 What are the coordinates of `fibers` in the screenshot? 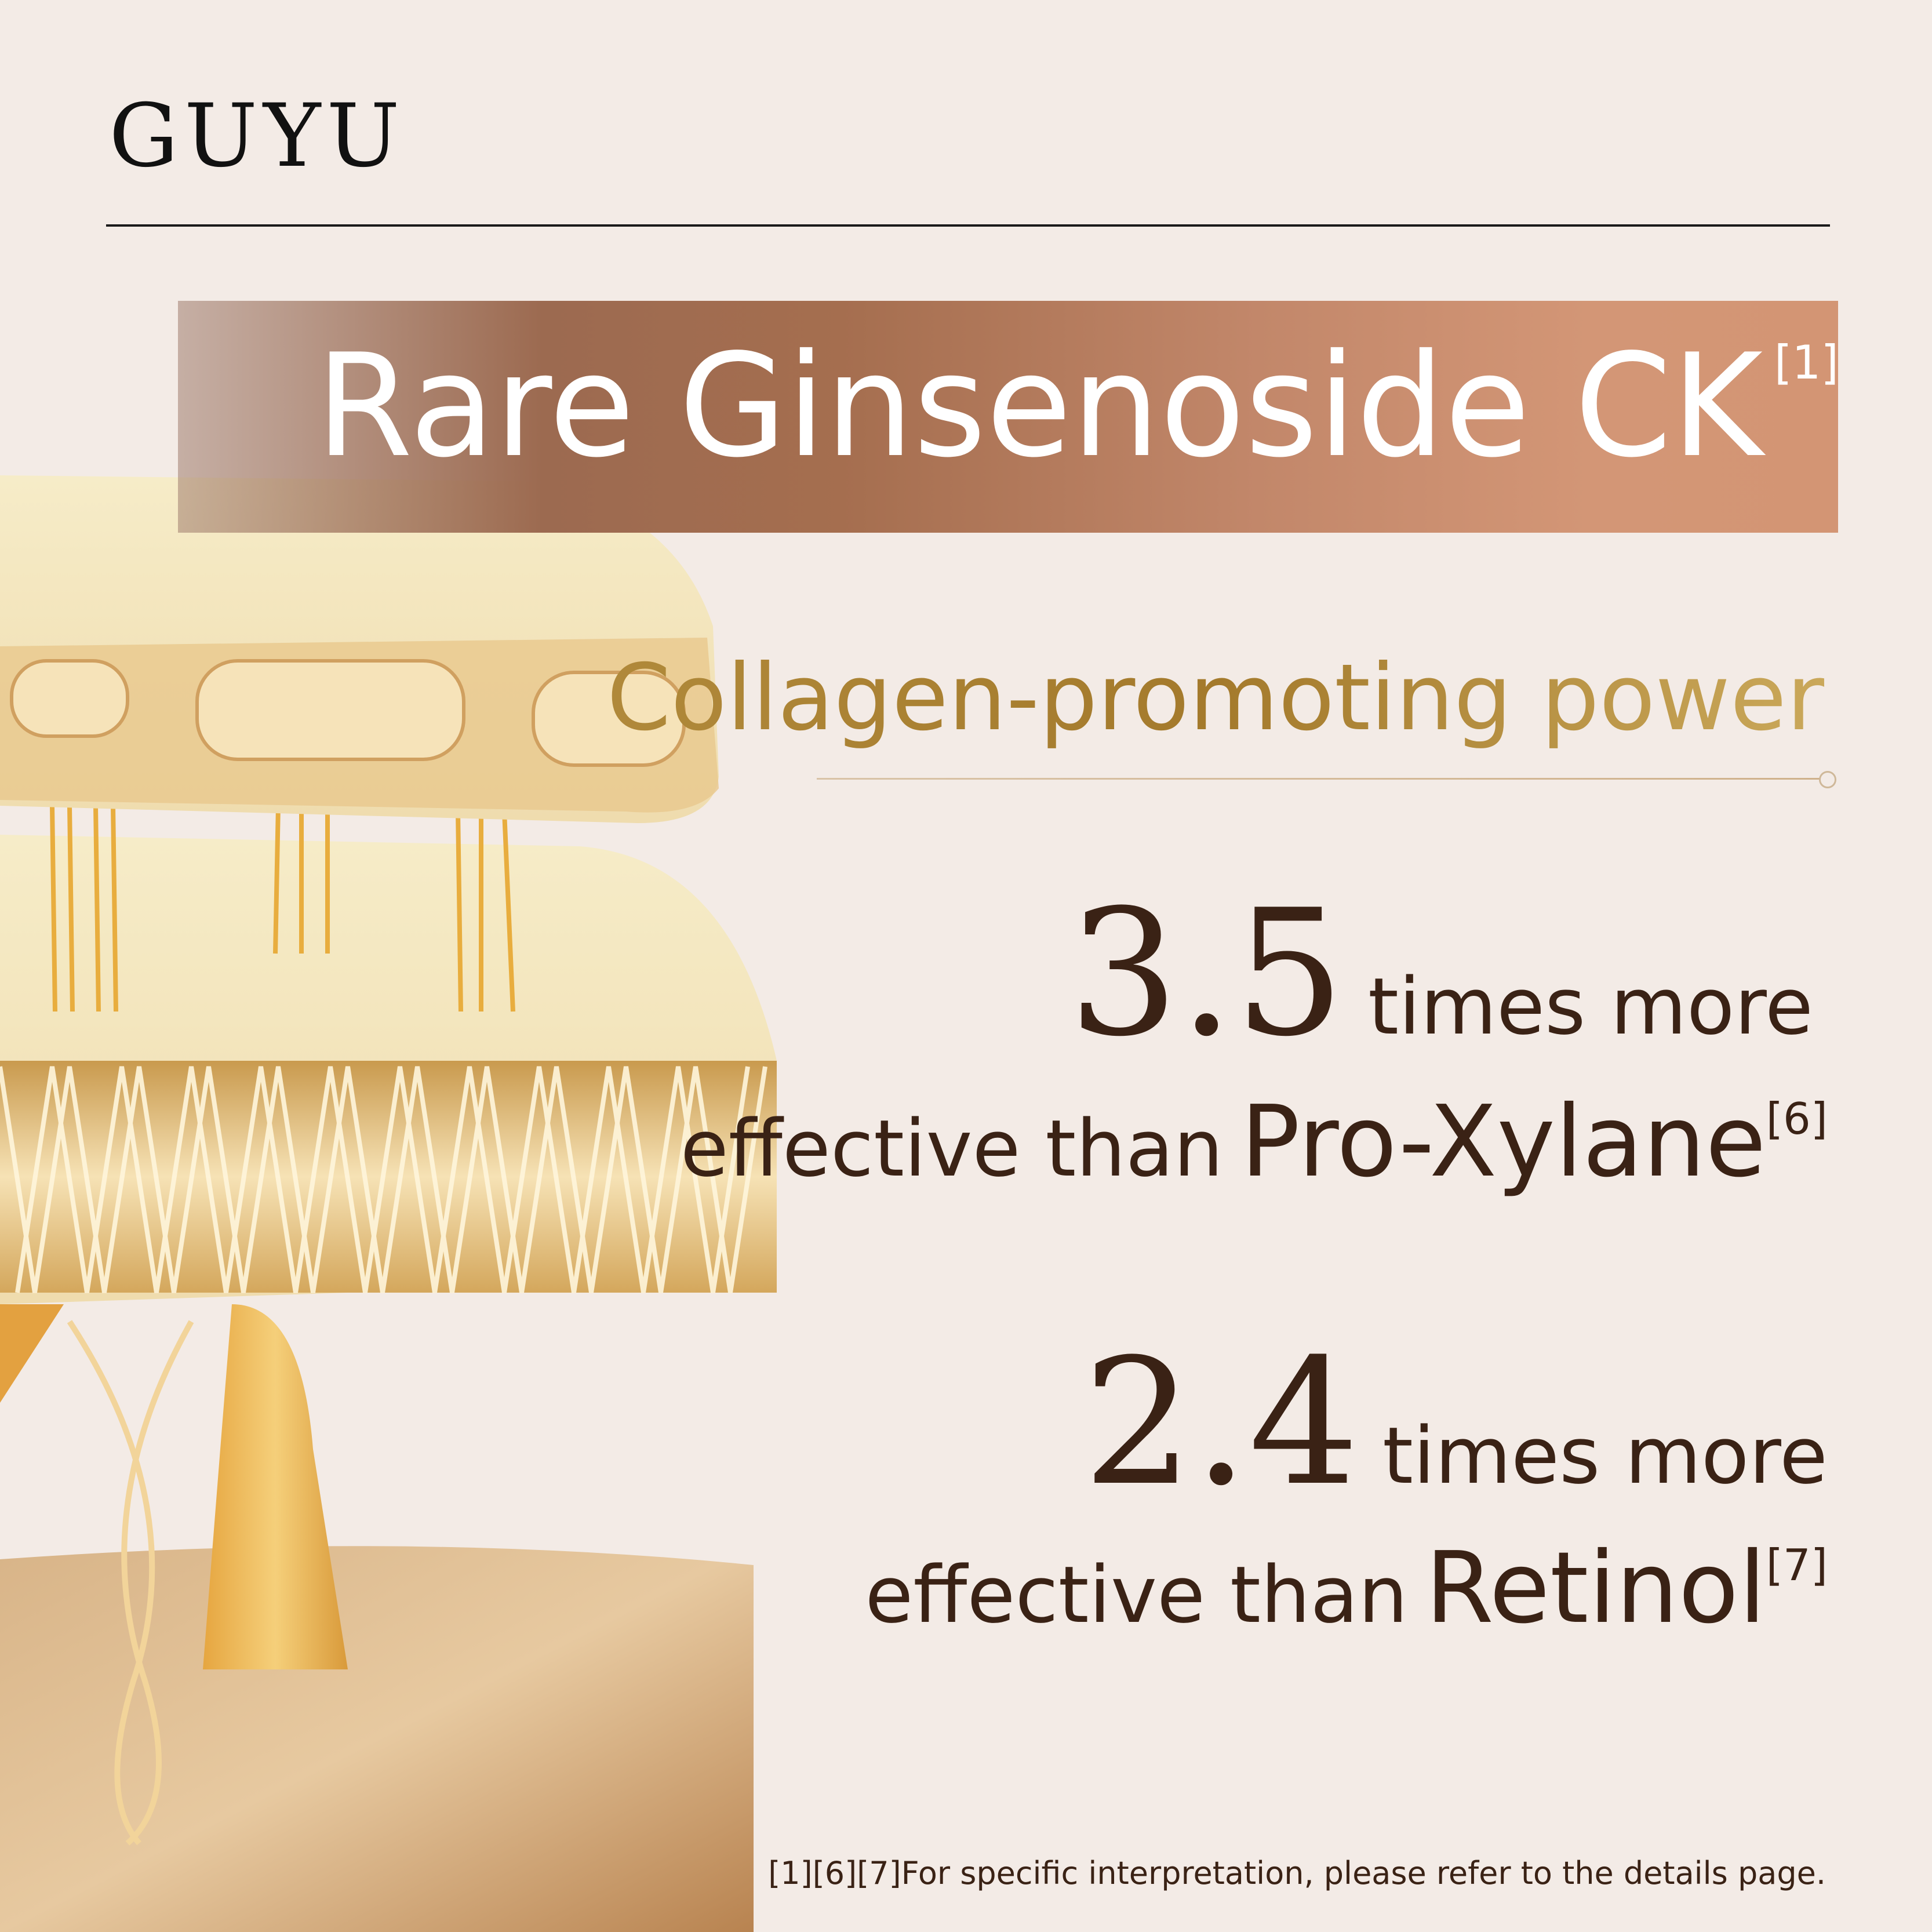 It's located at (282, 908).